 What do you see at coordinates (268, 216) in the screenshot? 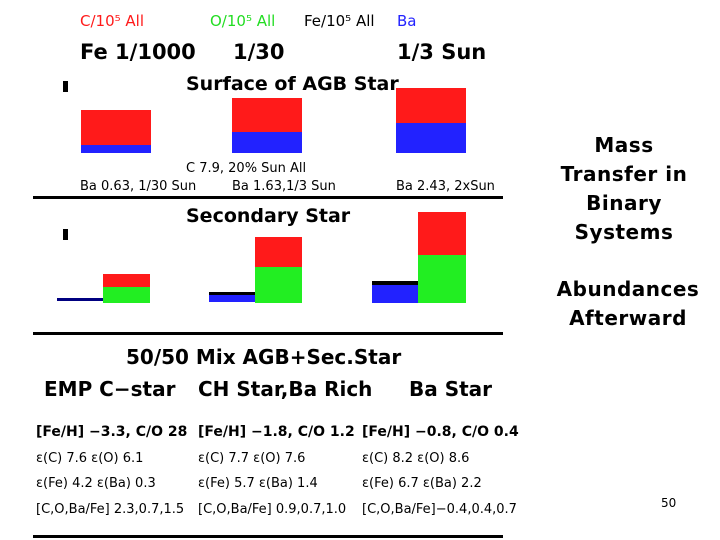
I see `section2-title: Secondary Star` at bounding box center [268, 216].